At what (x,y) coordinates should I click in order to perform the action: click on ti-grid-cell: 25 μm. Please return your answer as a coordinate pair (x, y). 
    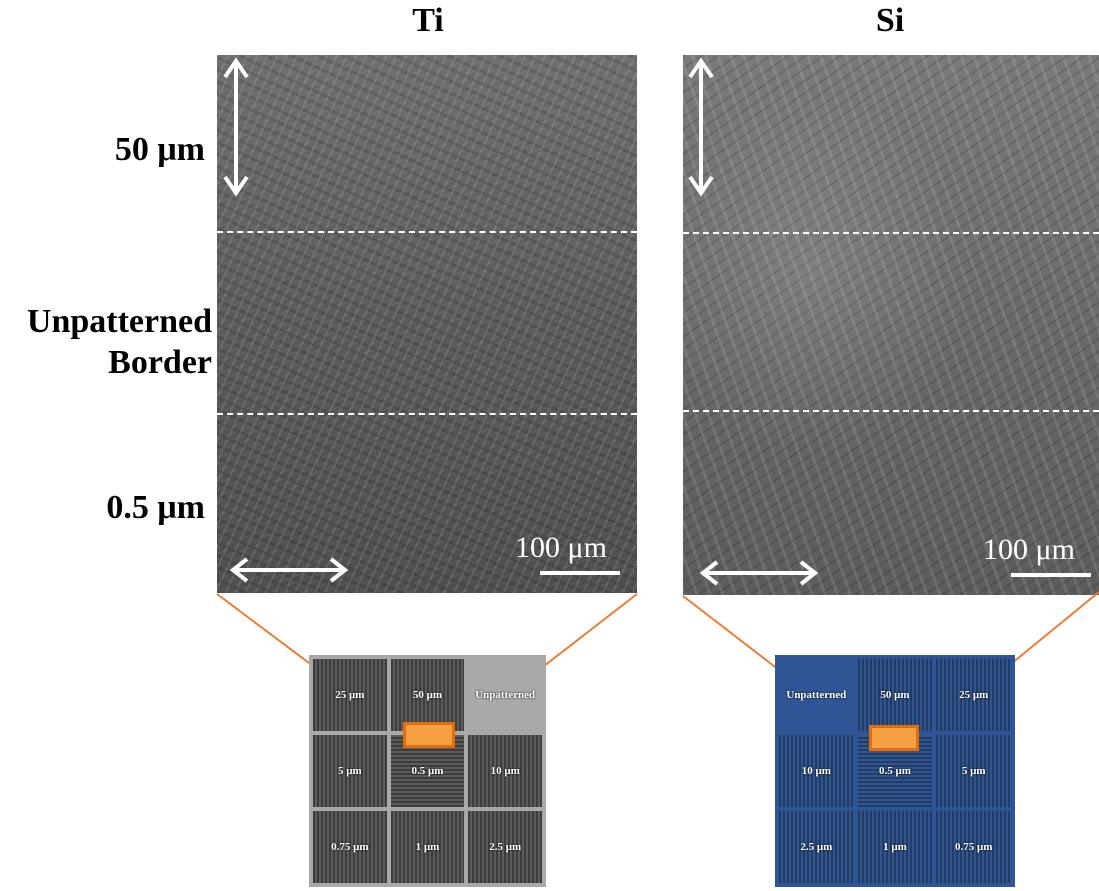
    Looking at the image, I should click on (350, 695).